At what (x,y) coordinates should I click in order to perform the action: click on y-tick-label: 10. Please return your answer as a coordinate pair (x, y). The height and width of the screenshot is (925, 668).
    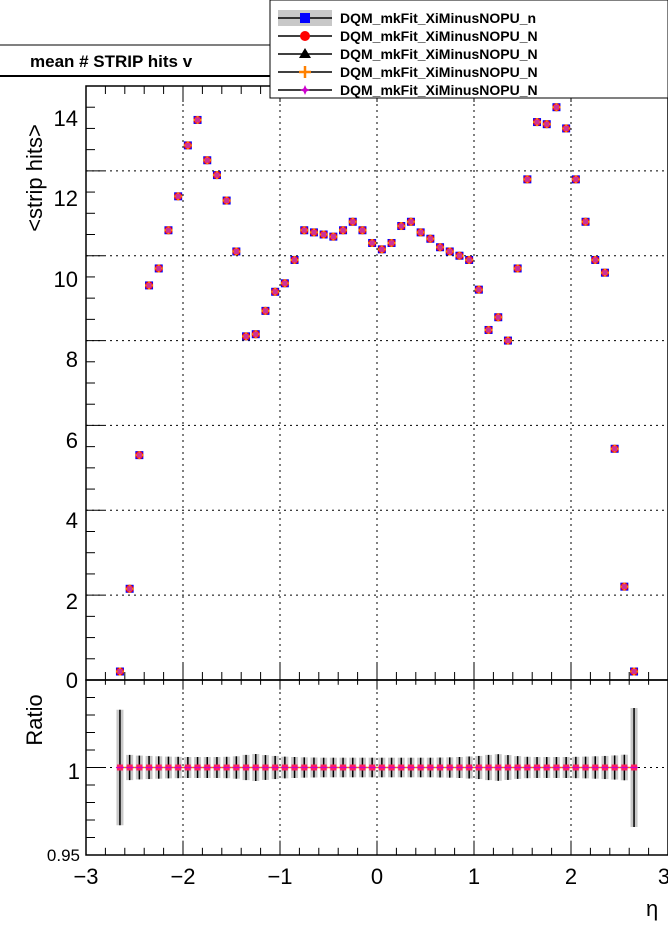
    Looking at the image, I should click on (66, 279).